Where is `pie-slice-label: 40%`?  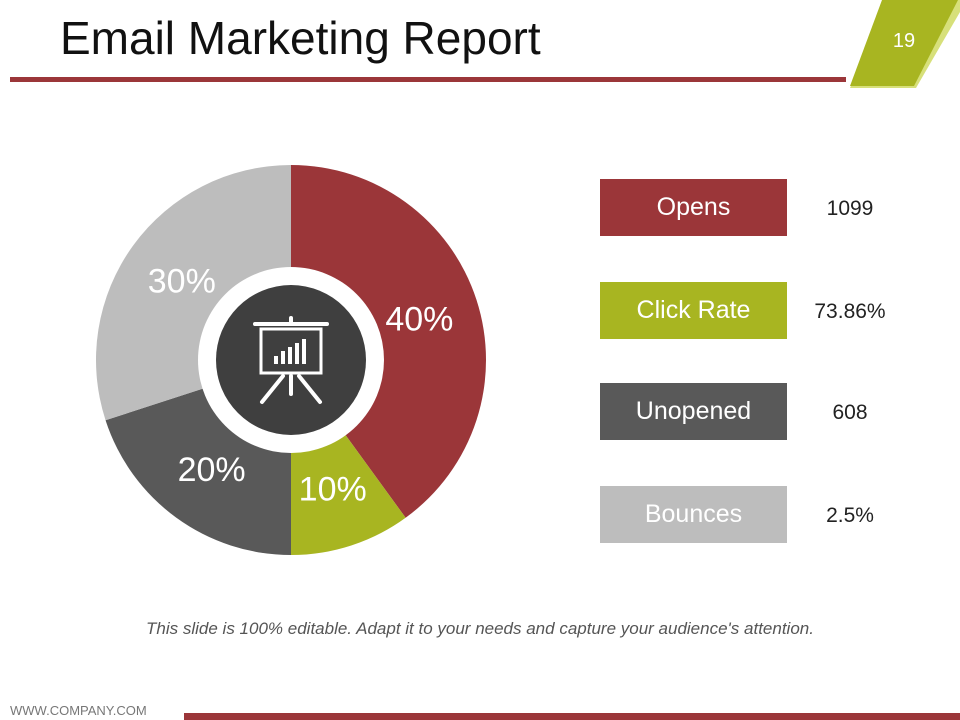
pie-slice-label: 40% is located at coordinates (419, 319).